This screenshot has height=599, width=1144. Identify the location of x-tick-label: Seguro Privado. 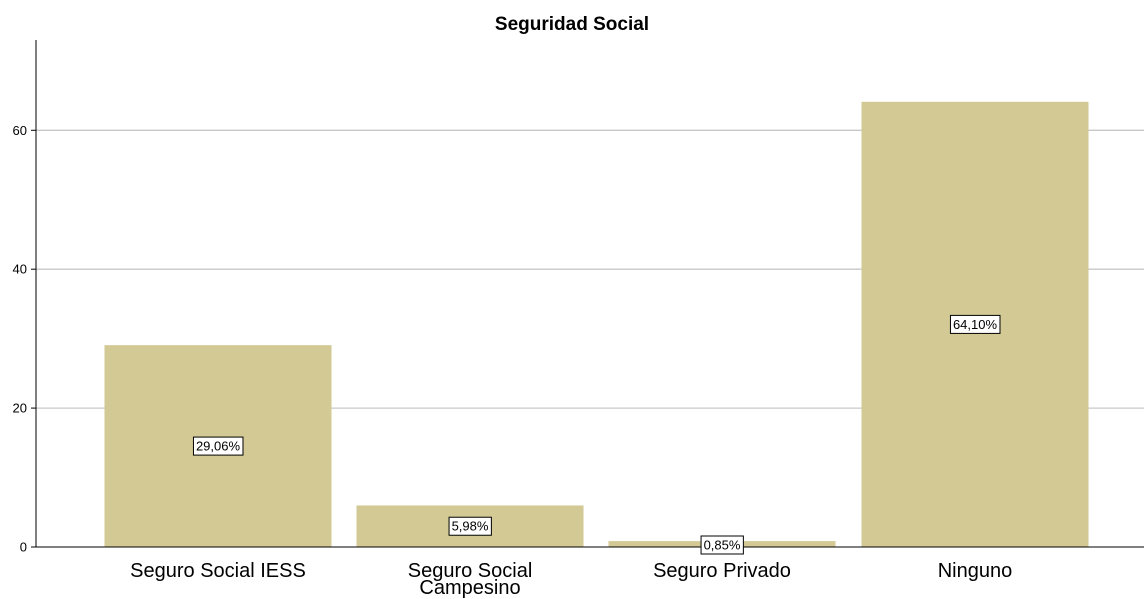
(722, 571).